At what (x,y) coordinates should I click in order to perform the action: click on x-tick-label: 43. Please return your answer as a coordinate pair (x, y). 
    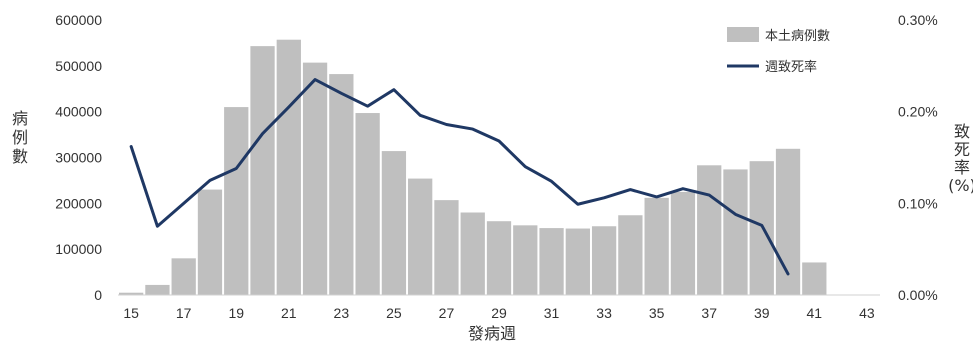
    Looking at the image, I should click on (867, 313).